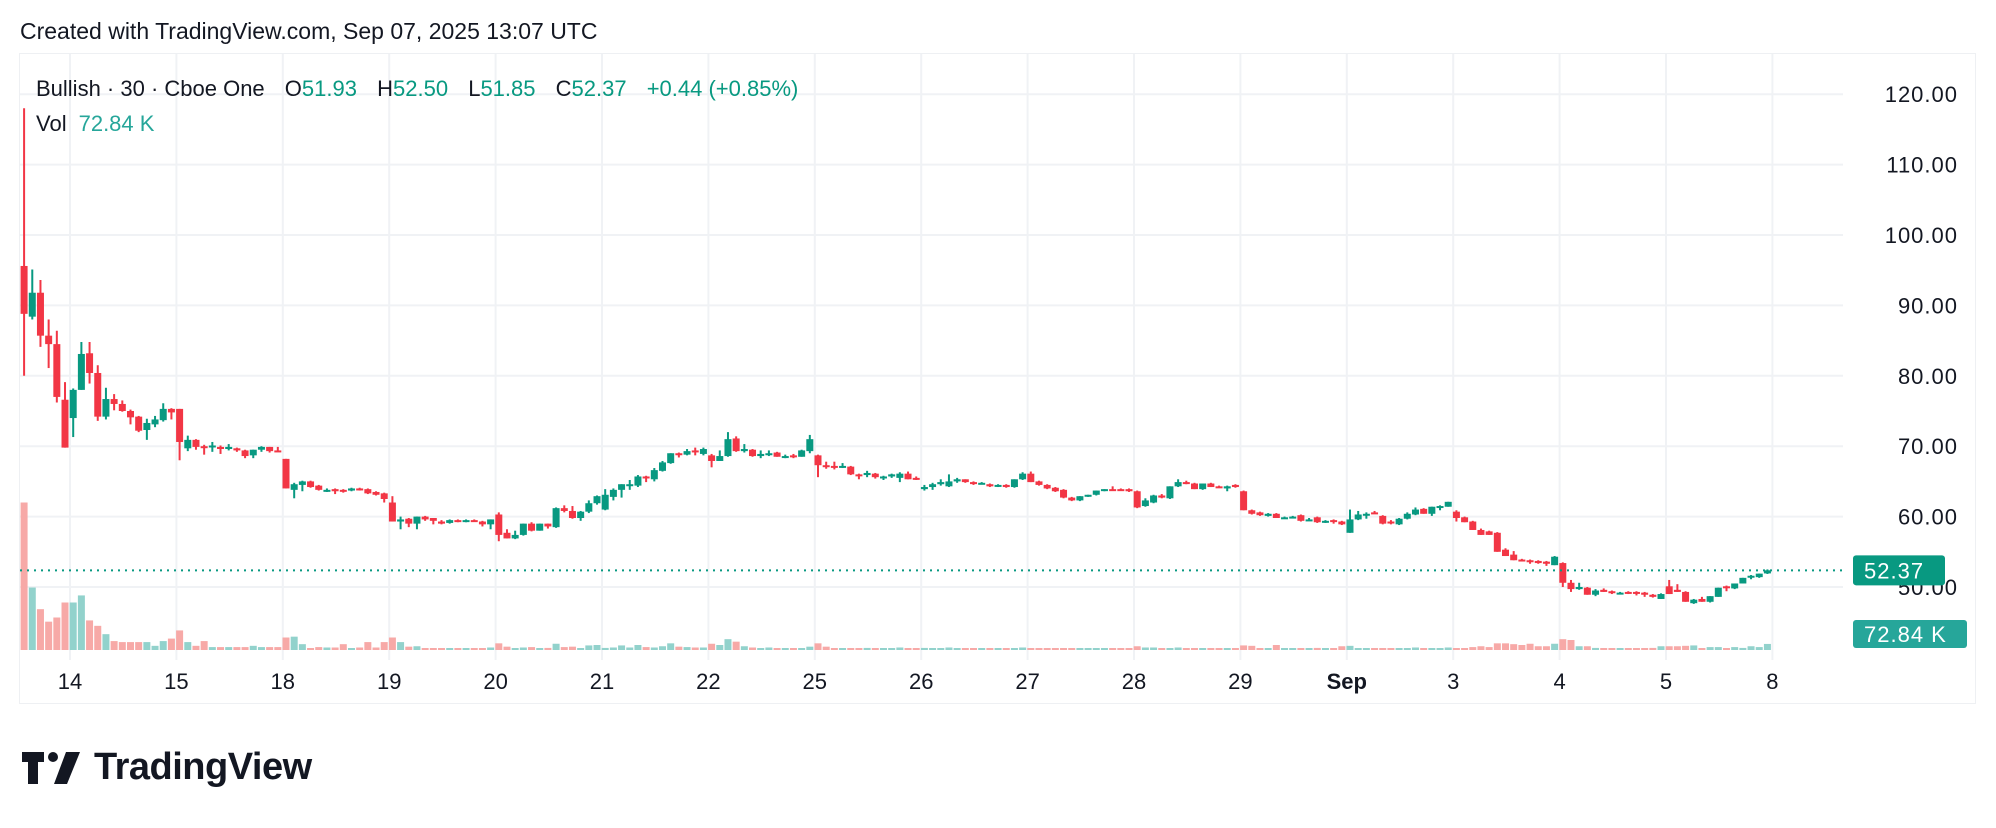 This screenshot has width=1996, height=828. Describe the element at coordinates (1928, 446) in the screenshot. I see `y-tick-label: 70.00` at that location.